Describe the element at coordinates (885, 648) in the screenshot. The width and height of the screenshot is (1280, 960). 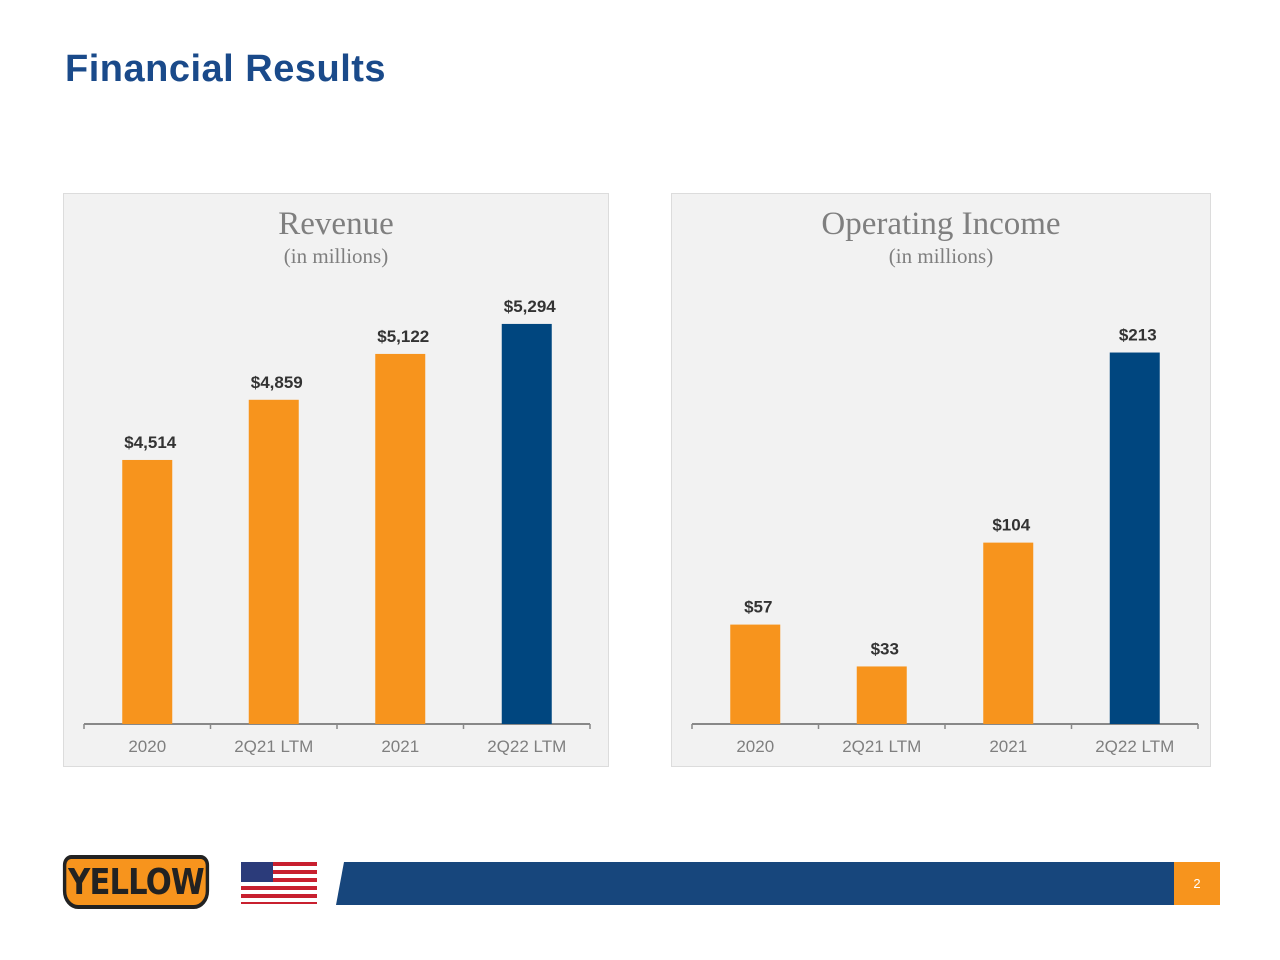
I see `data-label: $33` at that location.